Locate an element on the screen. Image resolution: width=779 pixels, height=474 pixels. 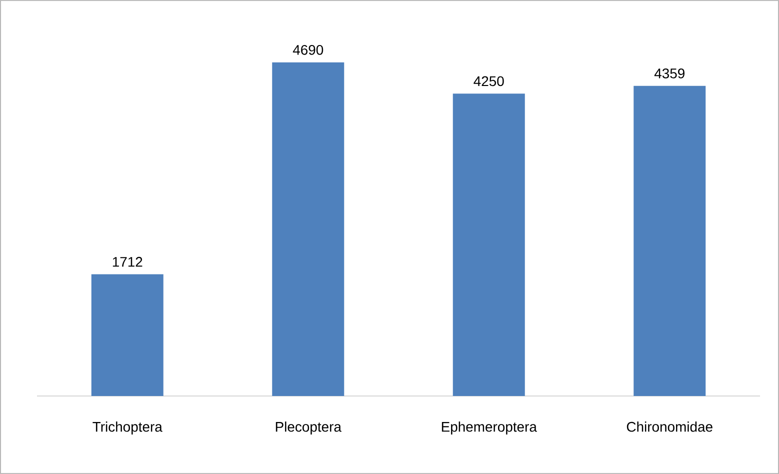
data-label: 4690 is located at coordinates (308, 49).